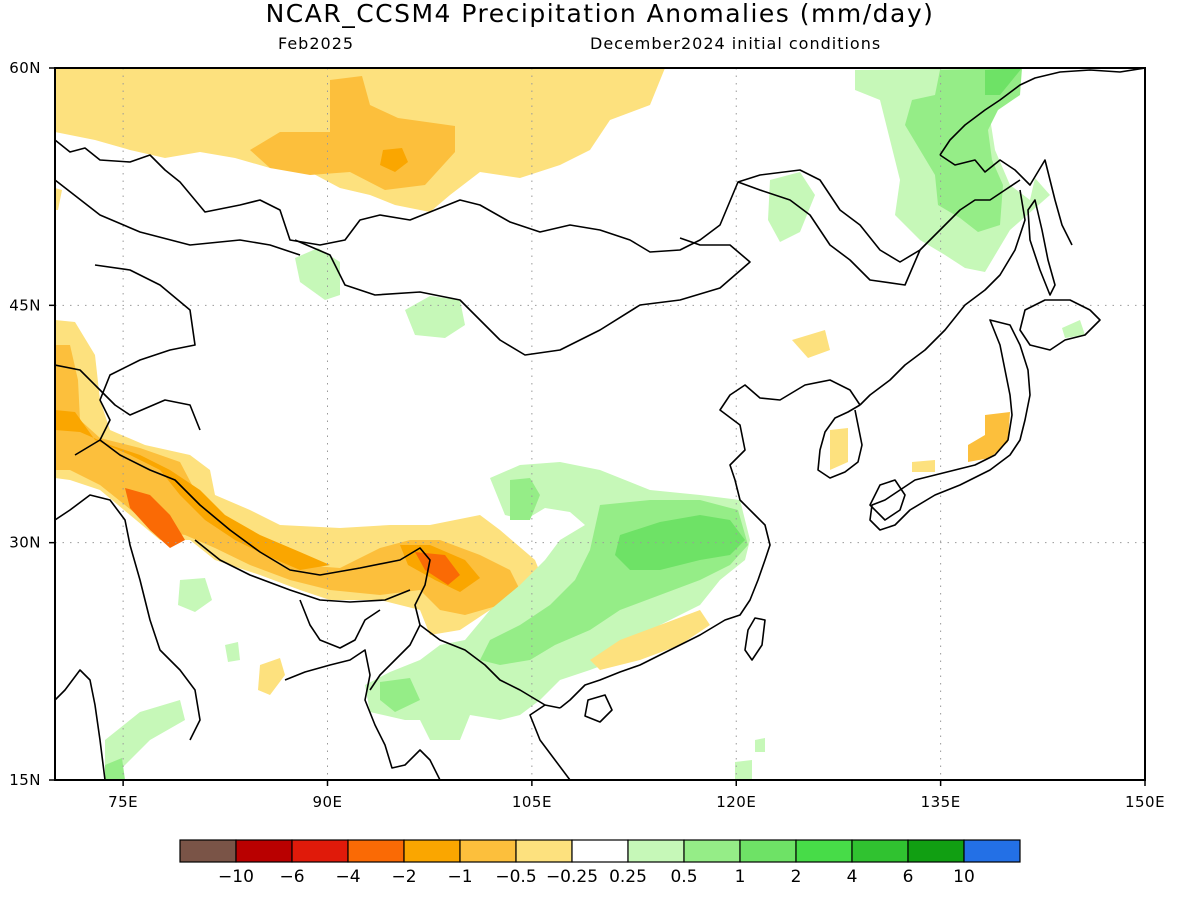  What do you see at coordinates (908, 877) in the screenshot?
I see `colorbar-label-12: 6` at bounding box center [908, 877].